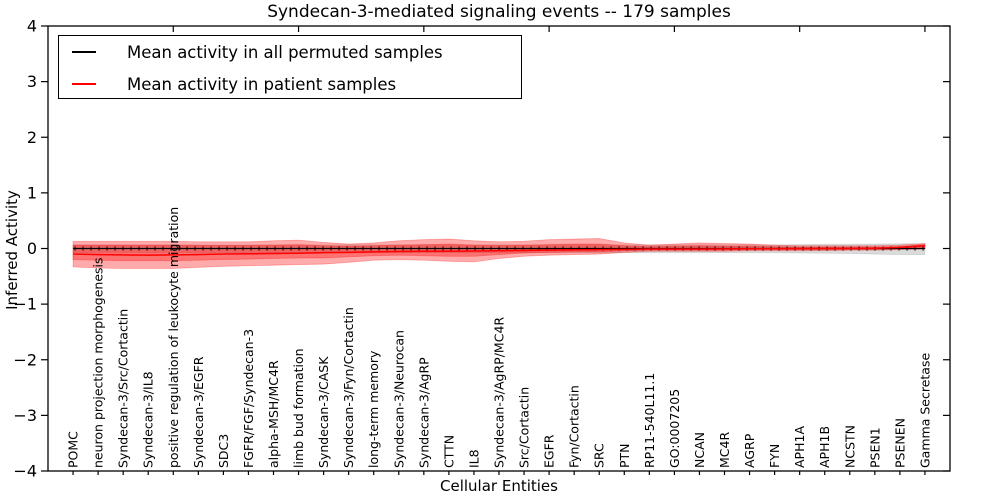 The width and height of the screenshot is (1000, 500). I want to click on x-tick-label: AGRP, so click(749, 450).